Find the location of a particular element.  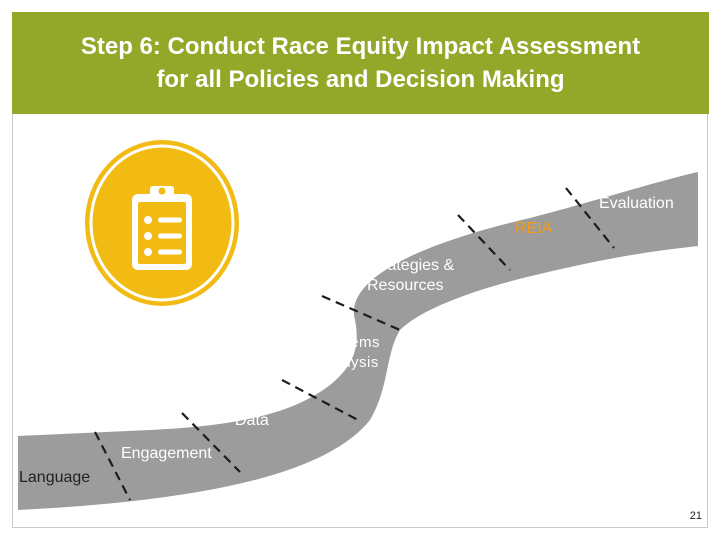

step-systems-line-2: Analysis is located at coordinates (349, 362).